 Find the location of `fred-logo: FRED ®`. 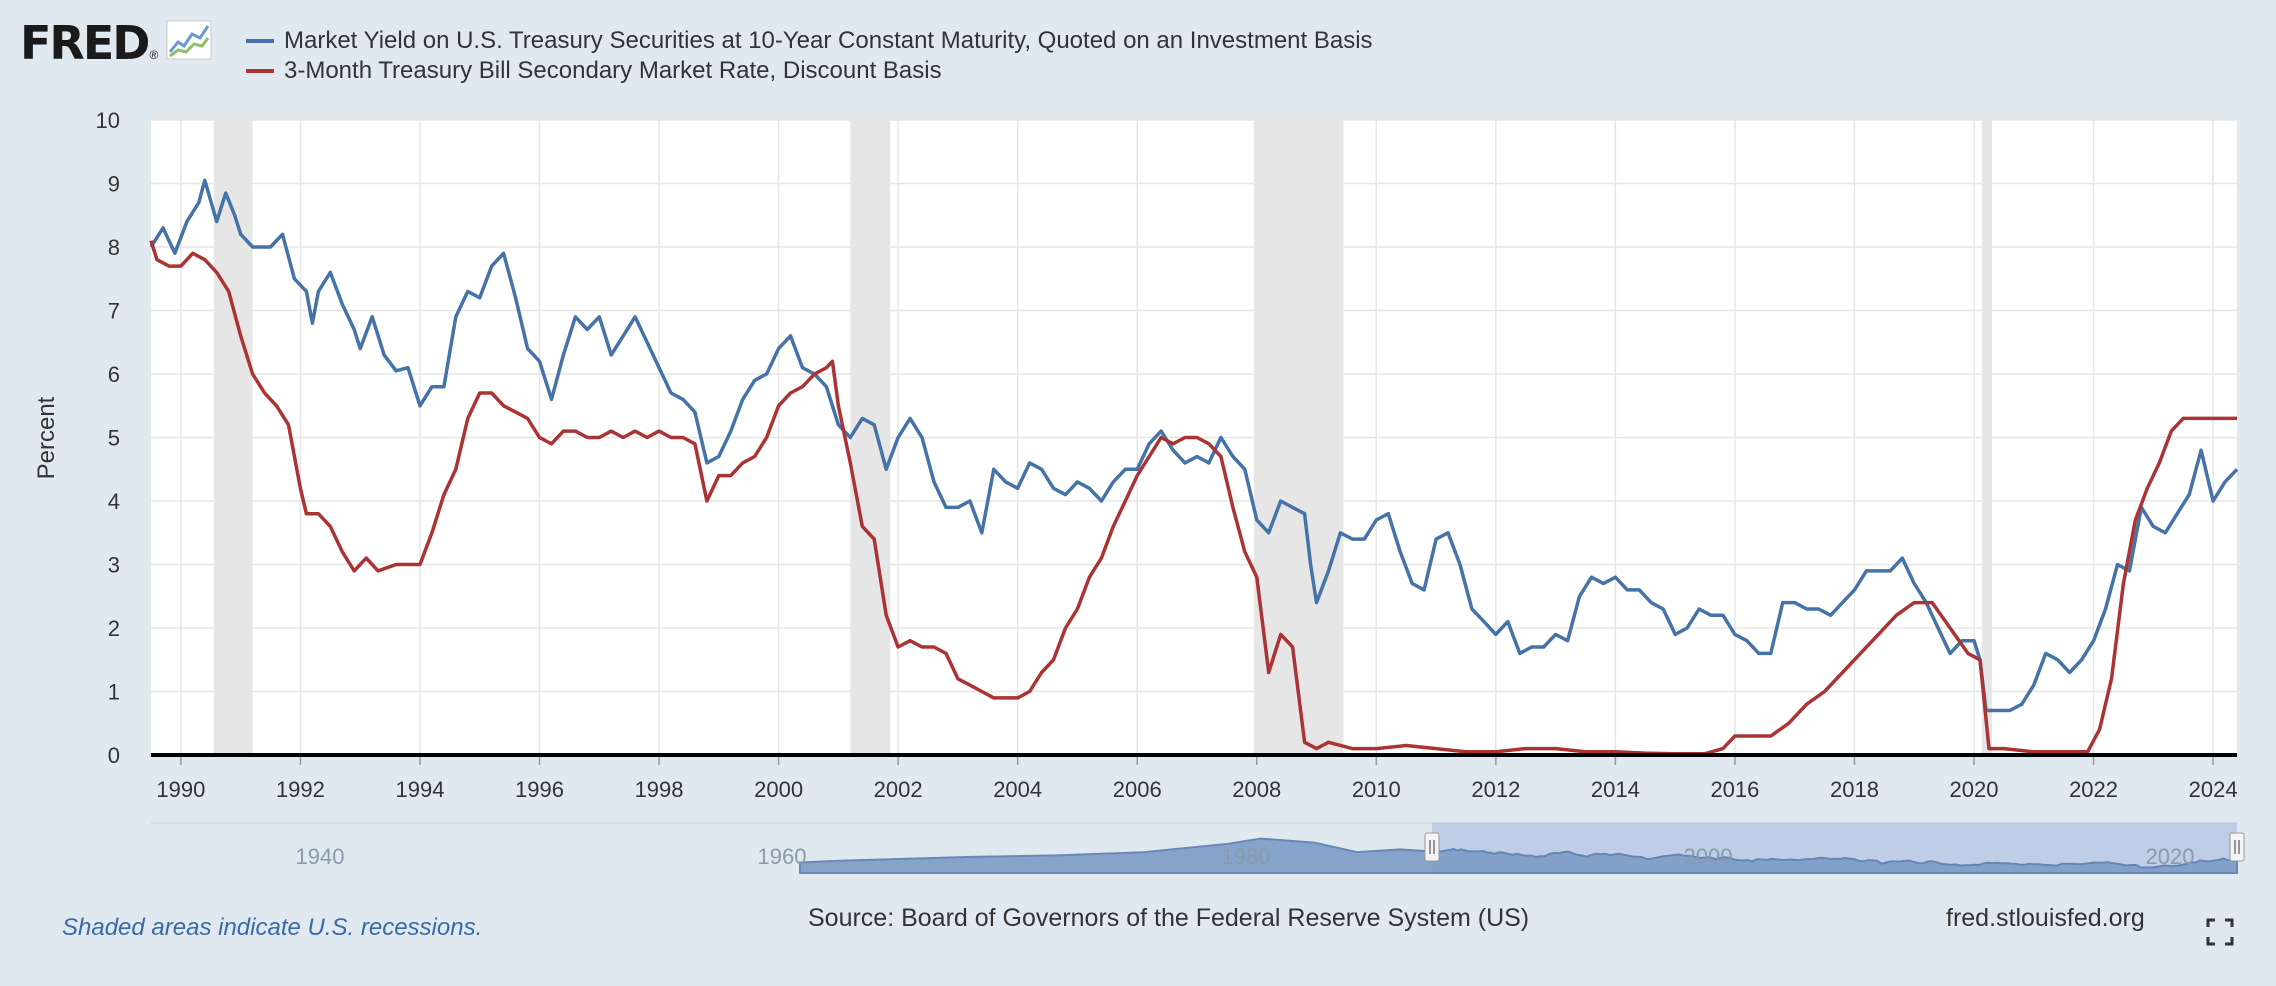

fred-logo: FRED ® is located at coordinates (116, 43).